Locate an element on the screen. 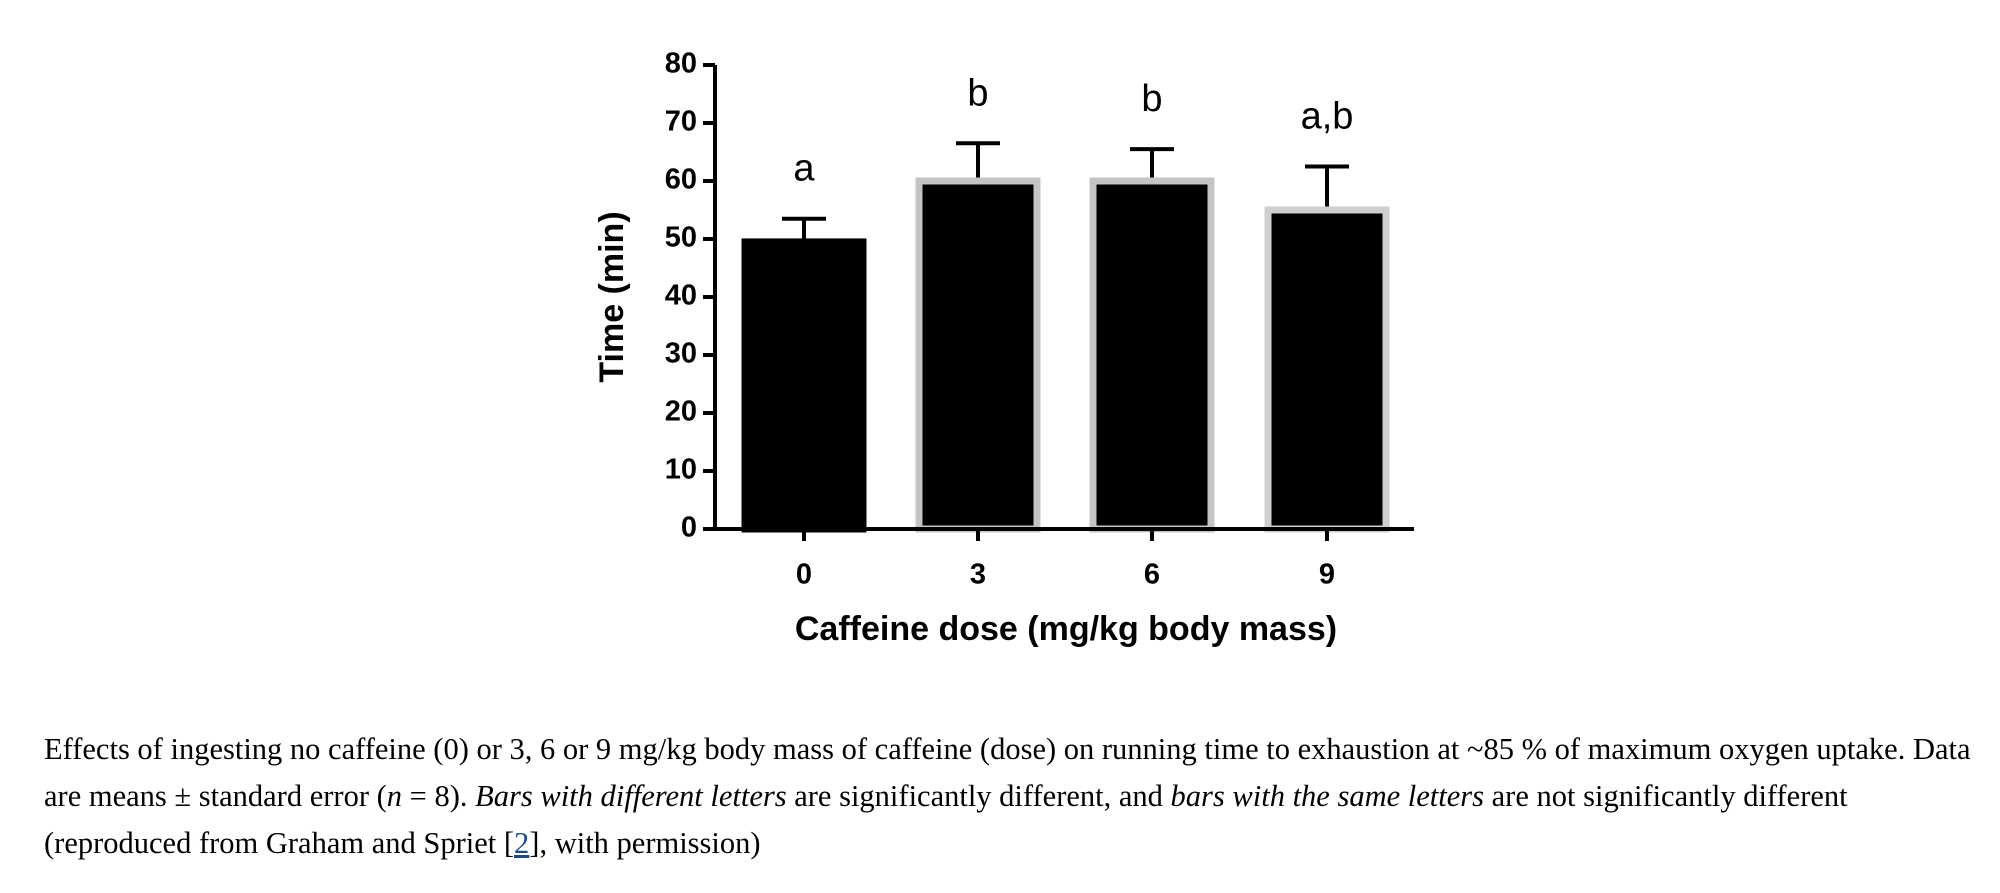 The image size is (2000, 893). caption-italic: n is located at coordinates (394, 796).